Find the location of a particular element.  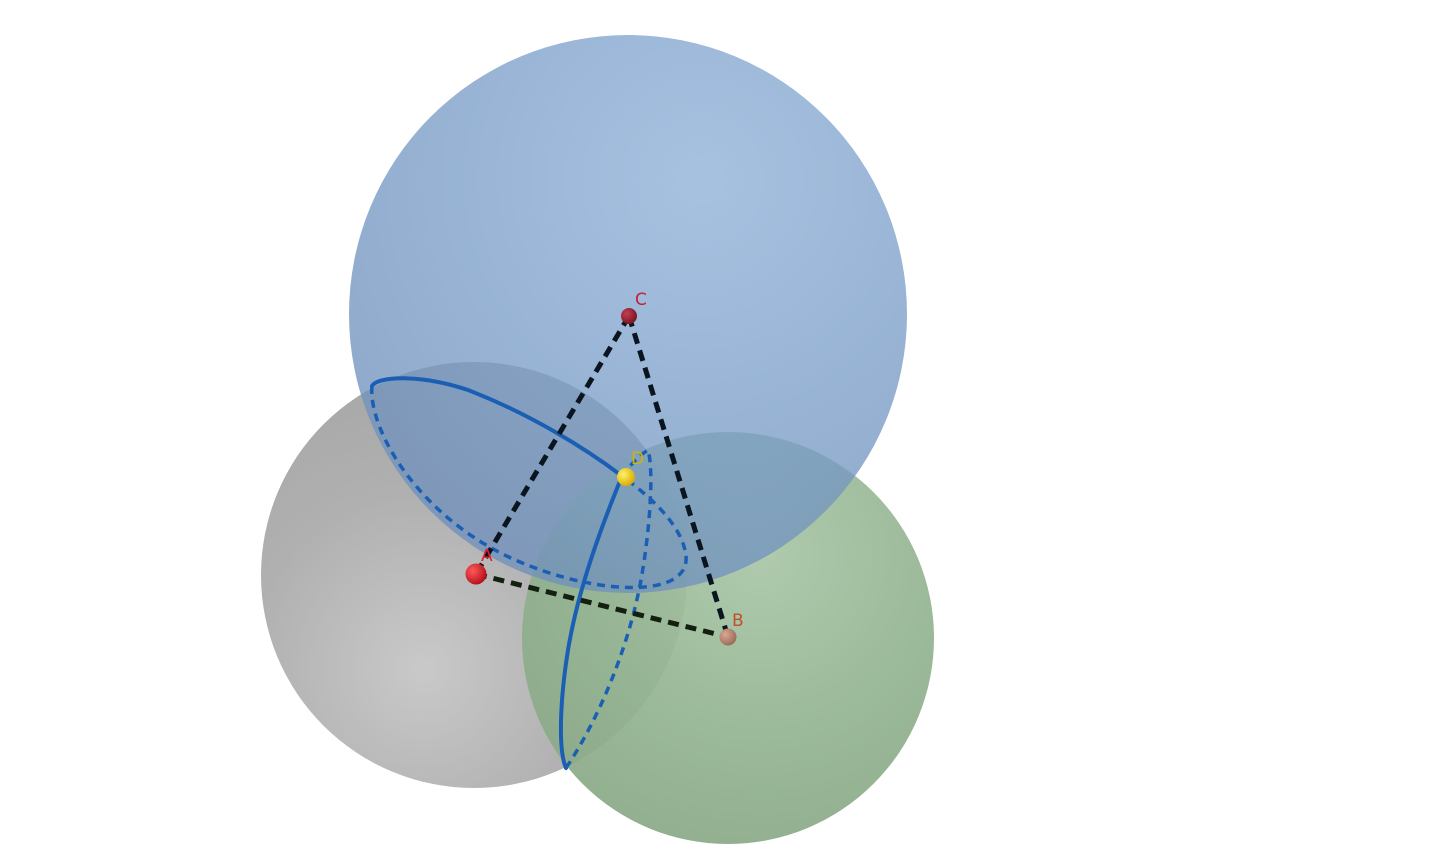

label-c: C is located at coordinates (641, 300).